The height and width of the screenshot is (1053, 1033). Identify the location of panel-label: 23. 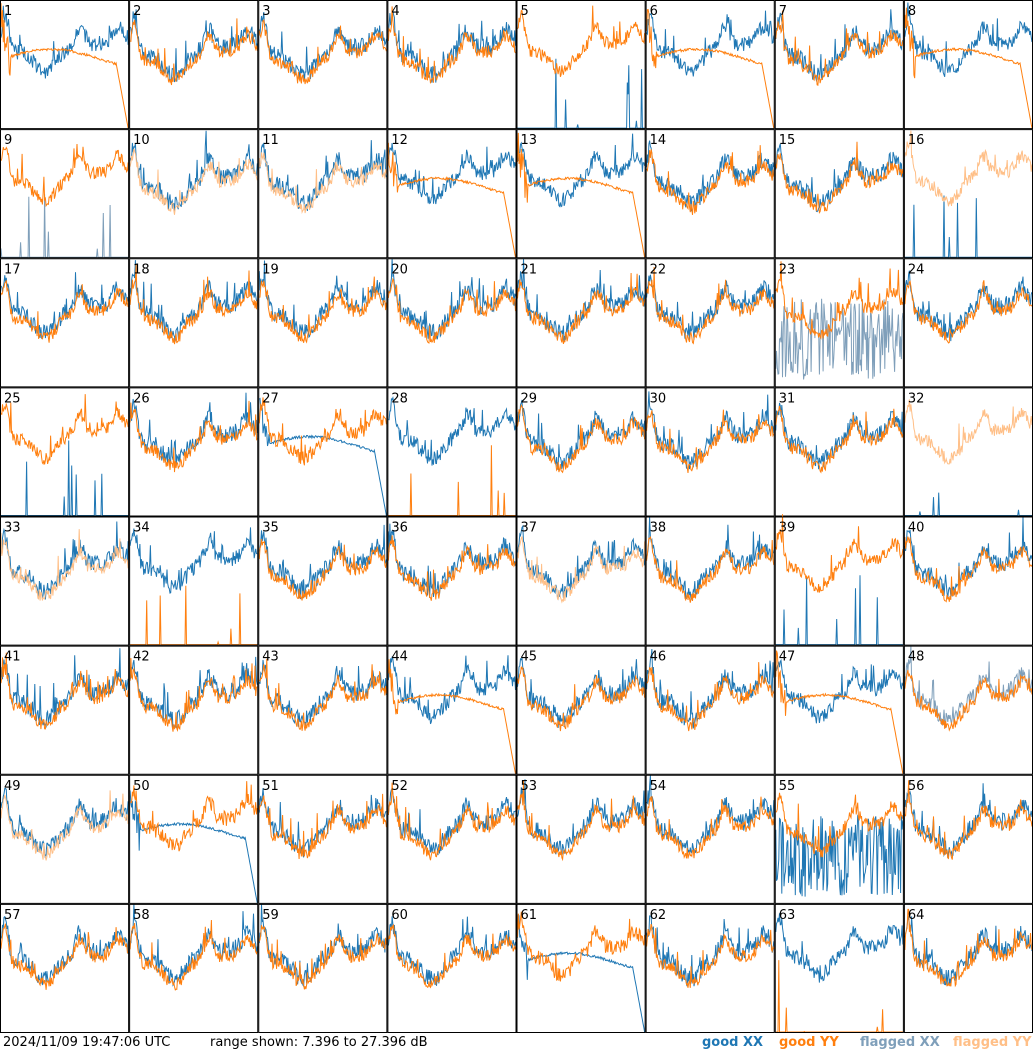
(787, 269).